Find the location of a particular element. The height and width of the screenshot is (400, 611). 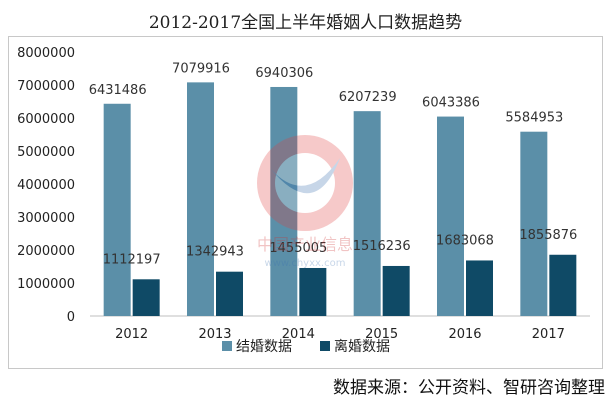

legend-label: 结婚数据 is located at coordinates (264, 347).